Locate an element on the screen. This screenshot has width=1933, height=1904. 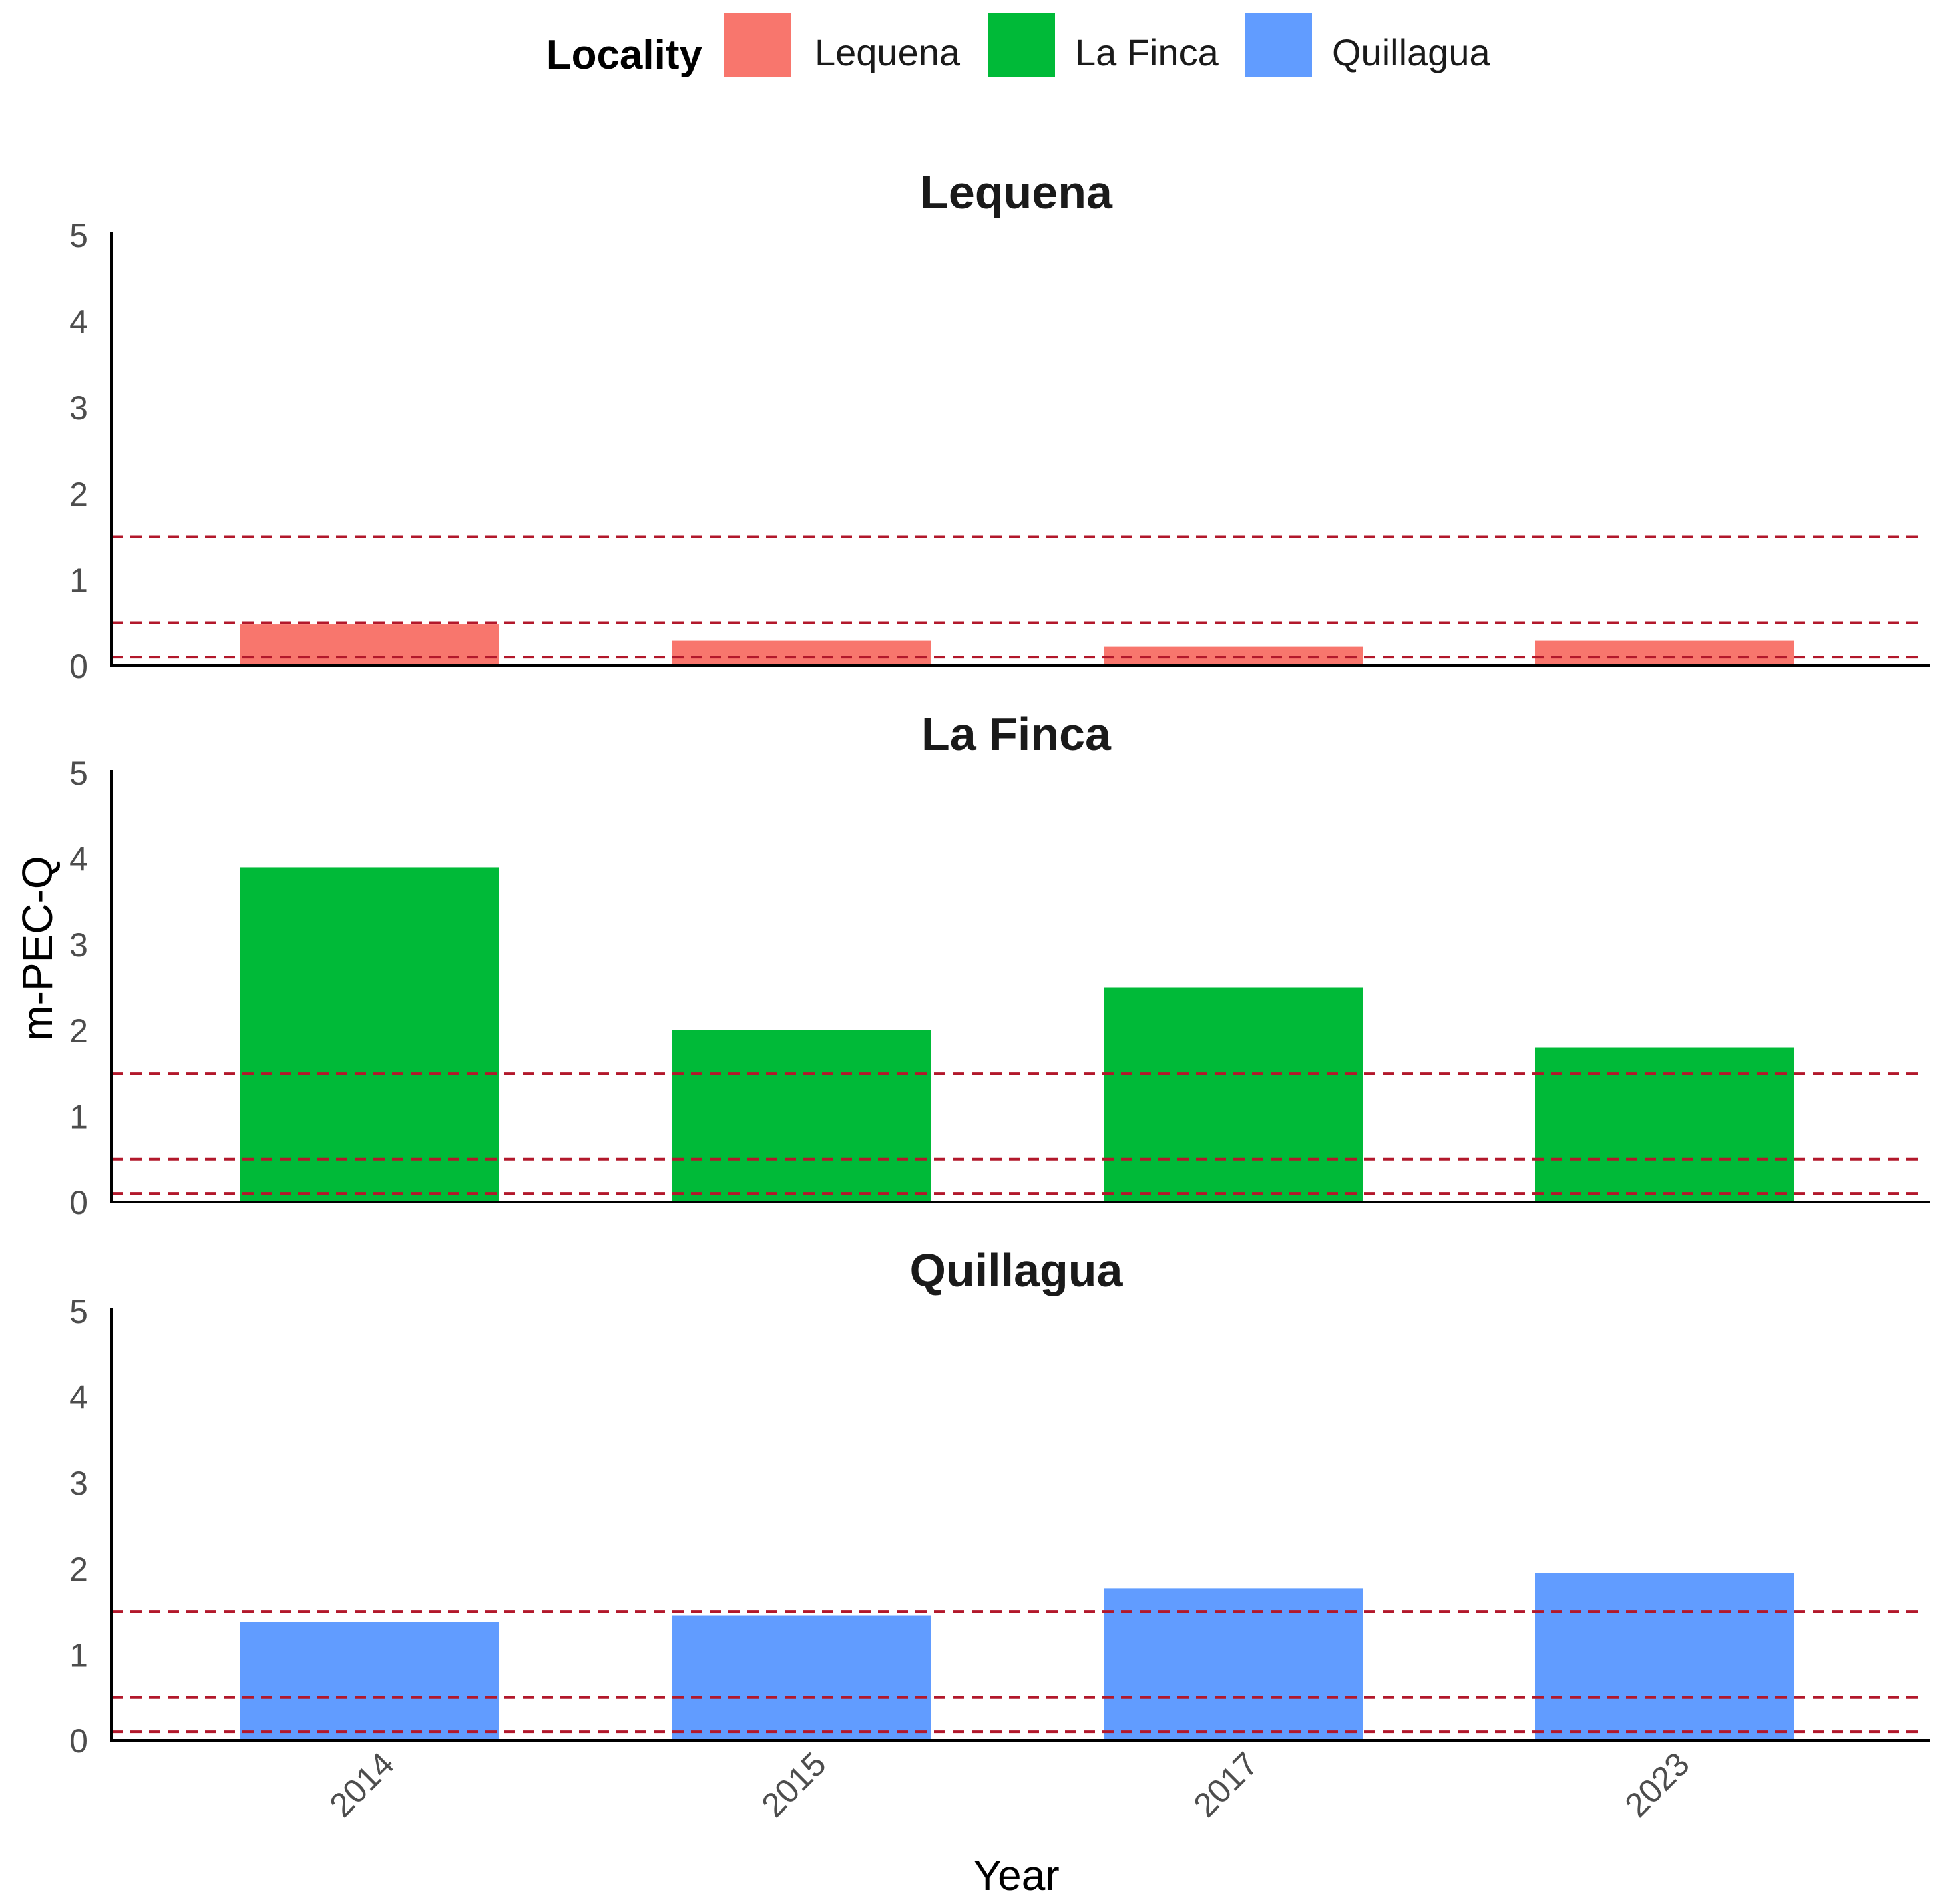
legend-title: Locality is located at coordinates (624, 55).